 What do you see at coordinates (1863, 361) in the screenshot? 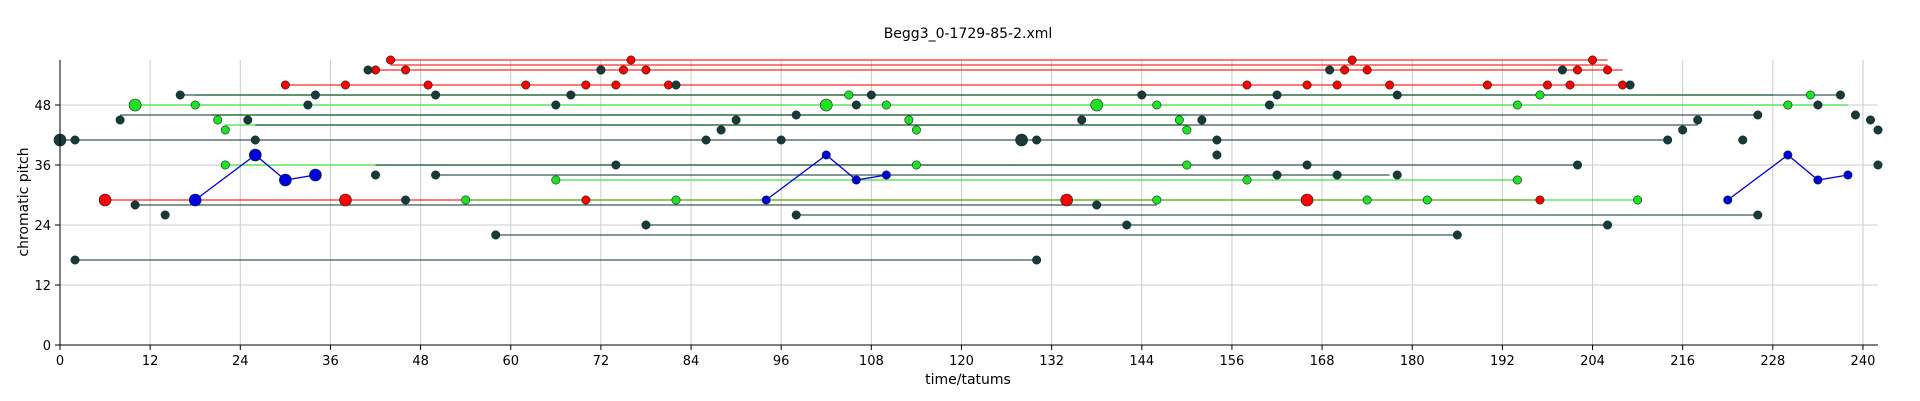
I see `x-tick-label: 240` at bounding box center [1863, 361].